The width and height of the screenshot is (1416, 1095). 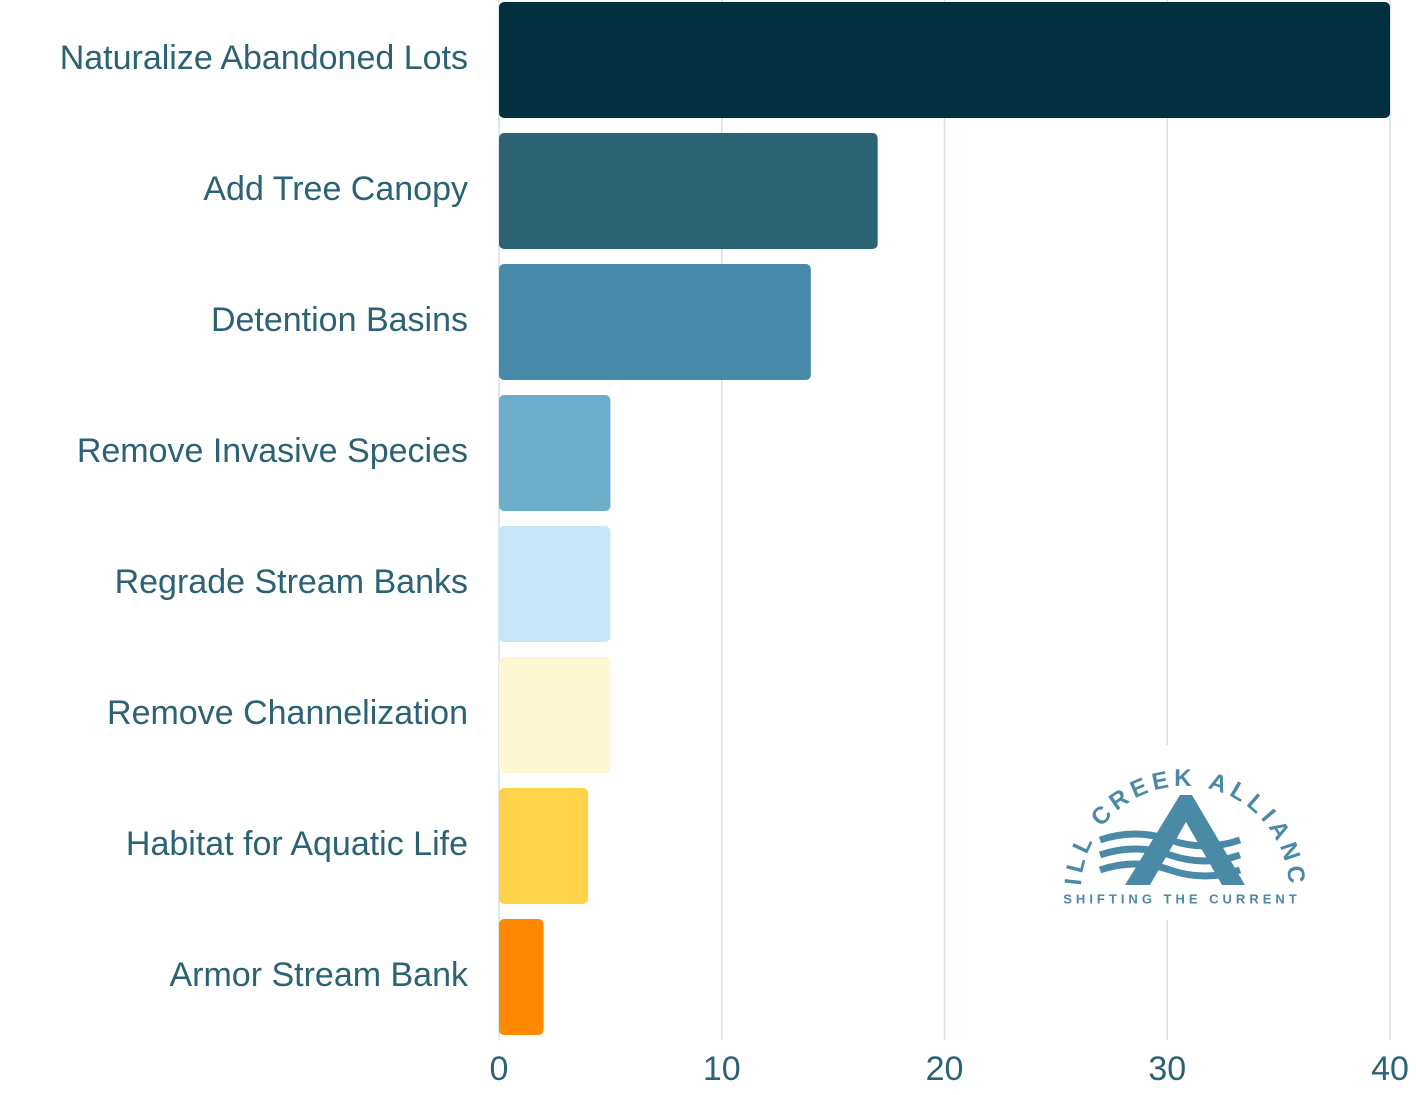 What do you see at coordinates (722, 1069) in the screenshot?
I see `x-tick-label: 10` at bounding box center [722, 1069].